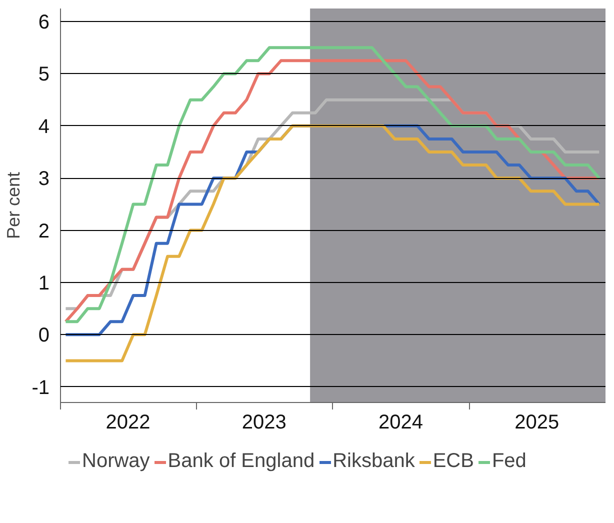 Image resolution: width=614 pixels, height=523 pixels. I want to click on y-tick-label: 0, so click(44, 335).